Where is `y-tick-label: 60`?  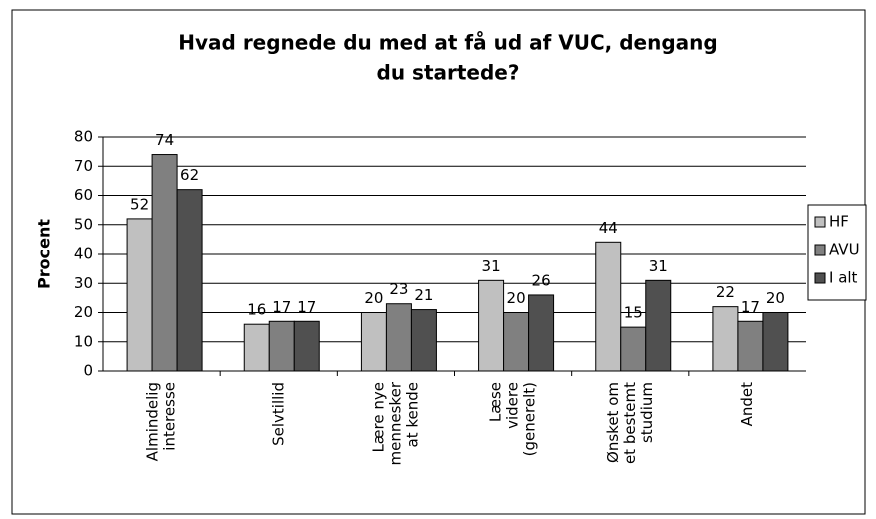
y-tick-label: 60 is located at coordinates (83, 195).